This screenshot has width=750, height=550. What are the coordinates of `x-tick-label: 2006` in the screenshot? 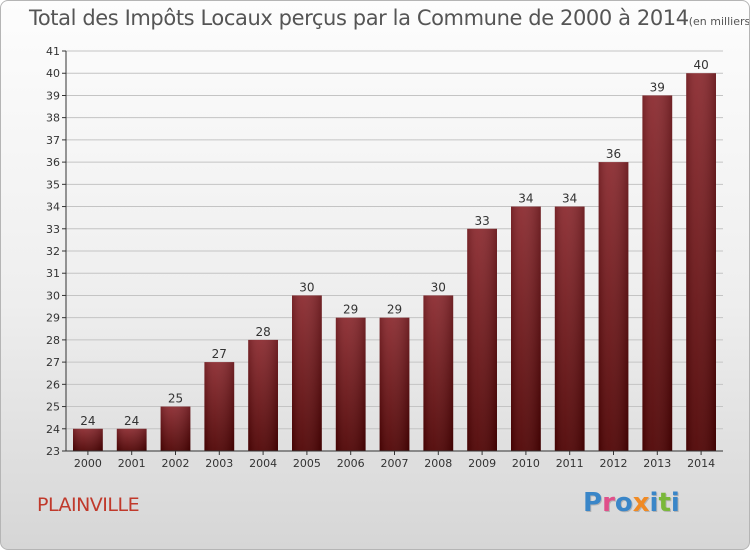 It's located at (351, 463).